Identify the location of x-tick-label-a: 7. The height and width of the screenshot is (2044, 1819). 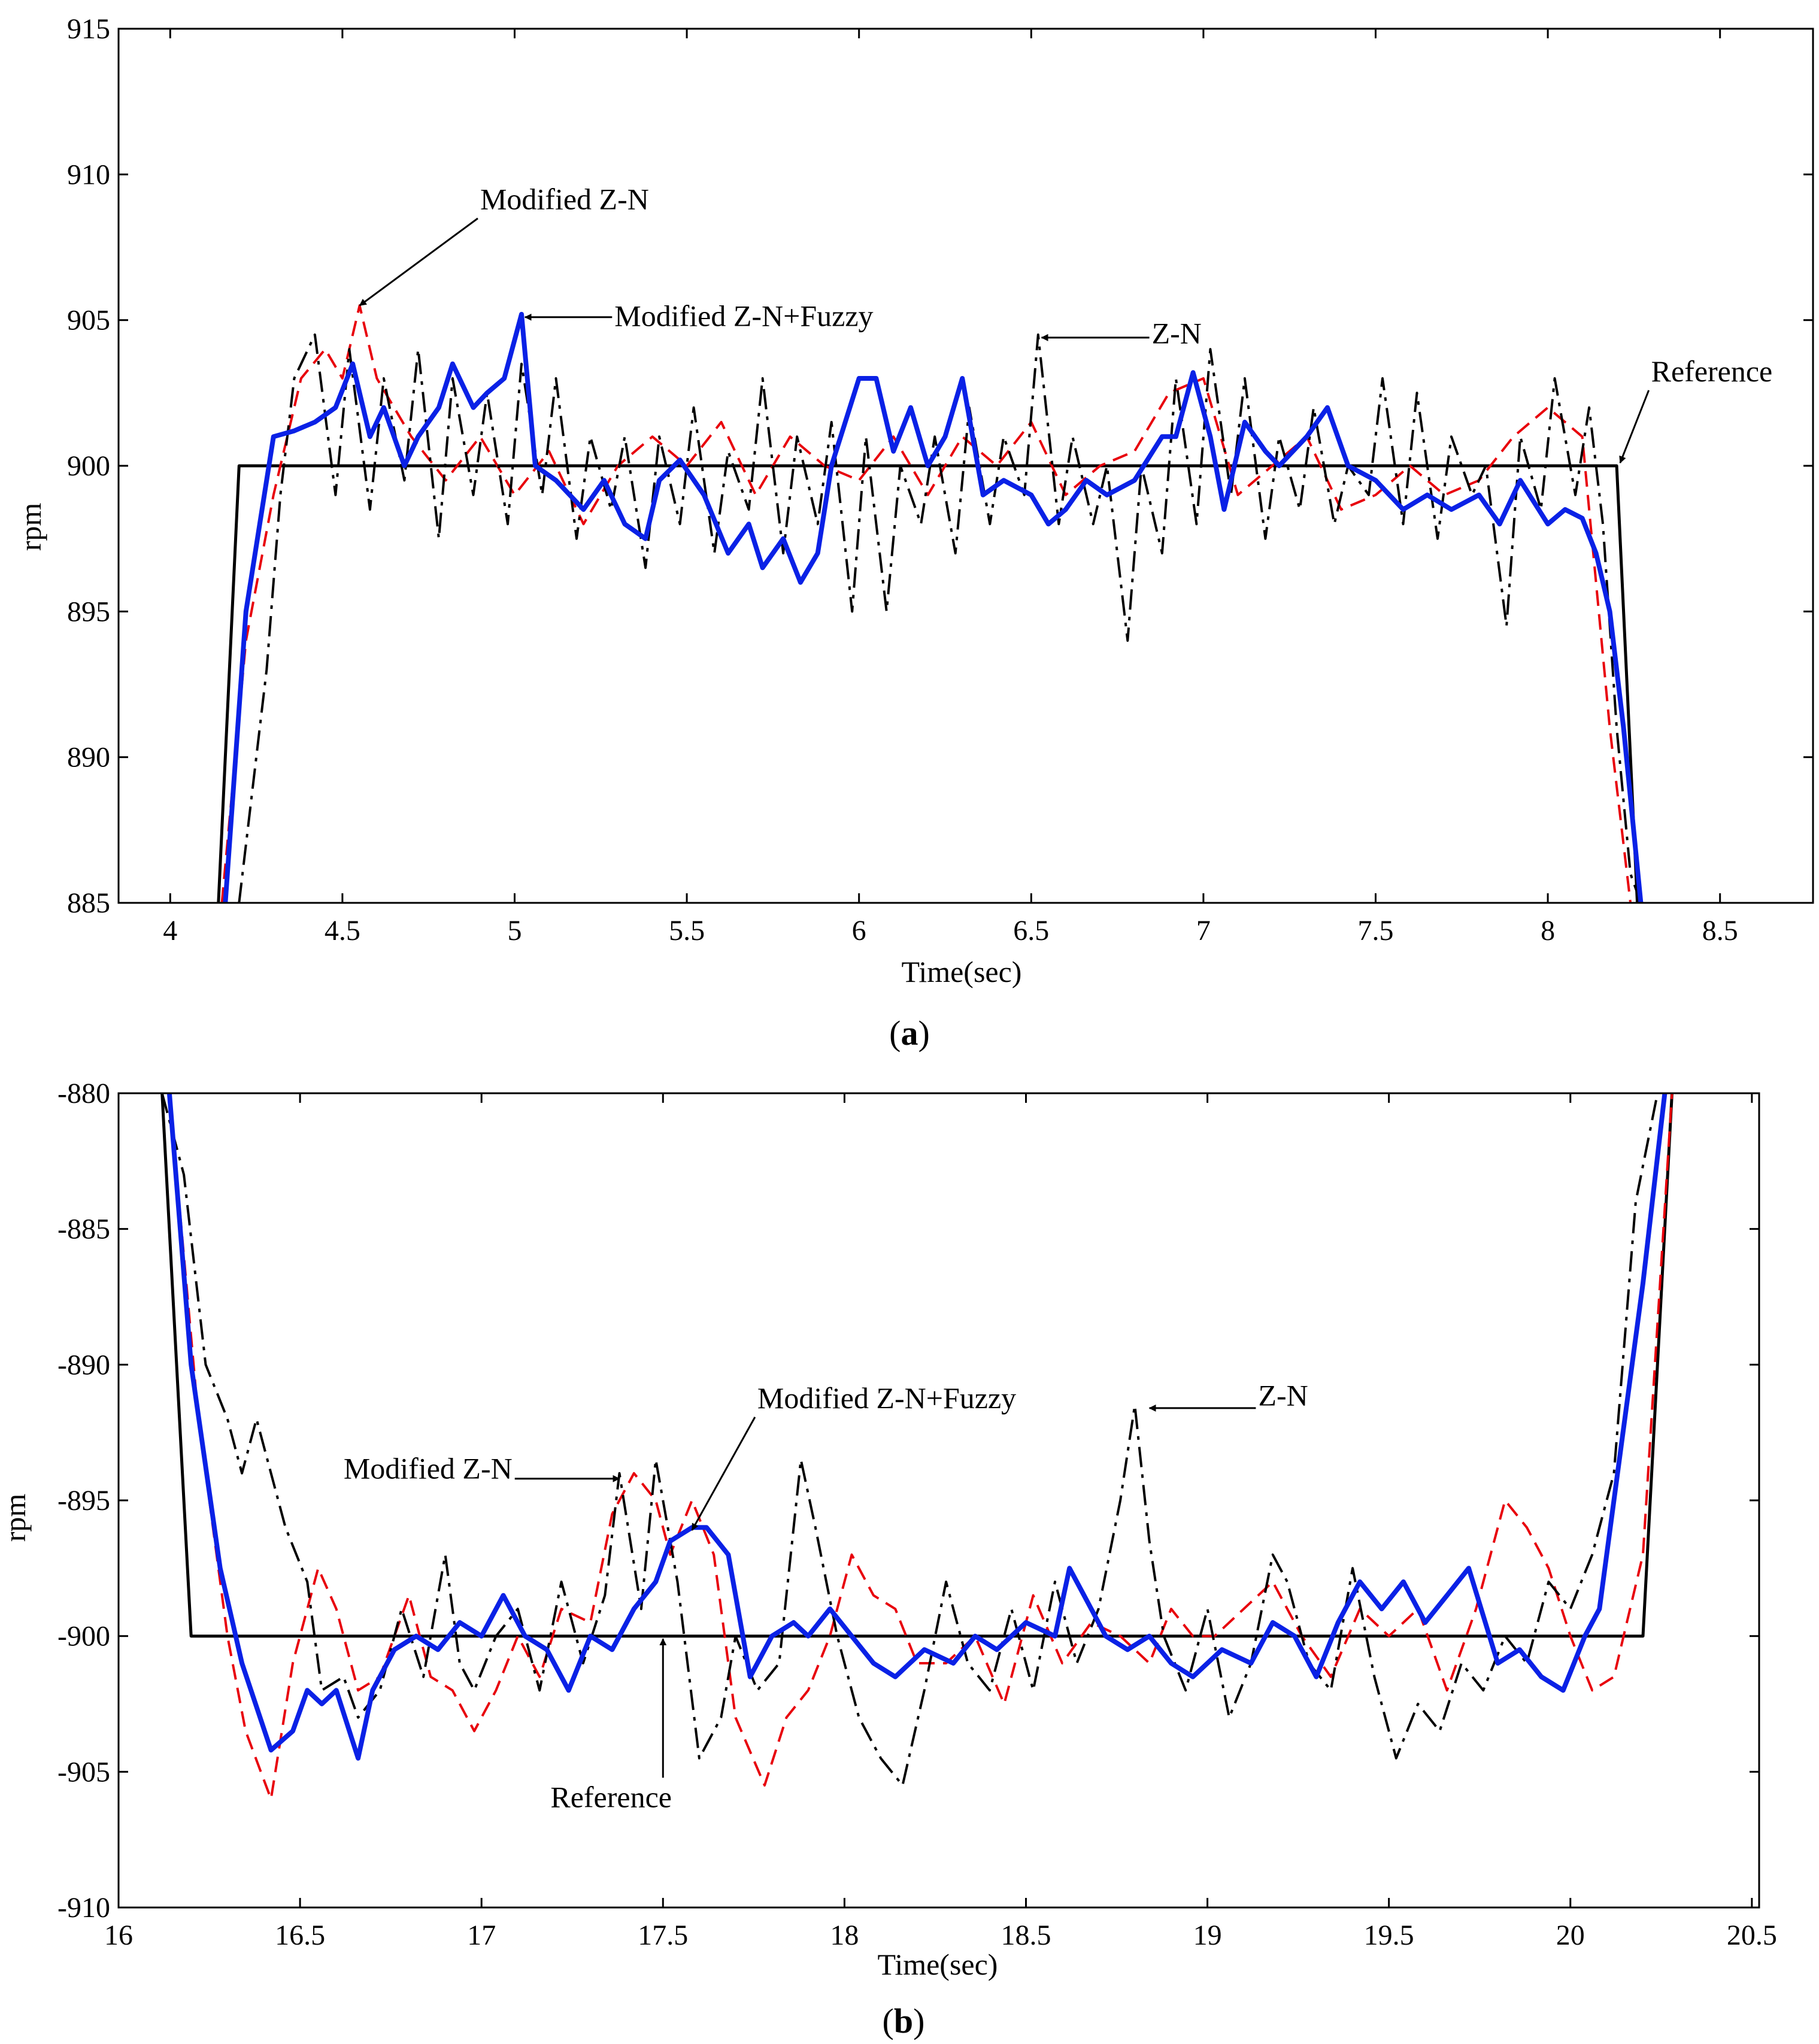
(1203, 931).